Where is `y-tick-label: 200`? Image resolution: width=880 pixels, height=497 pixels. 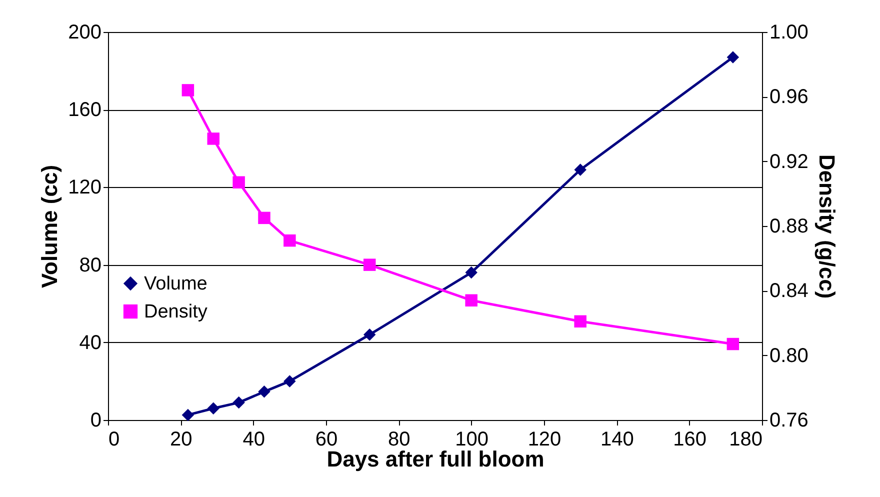 y-tick-label: 200 is located at coordinates (85, 33).